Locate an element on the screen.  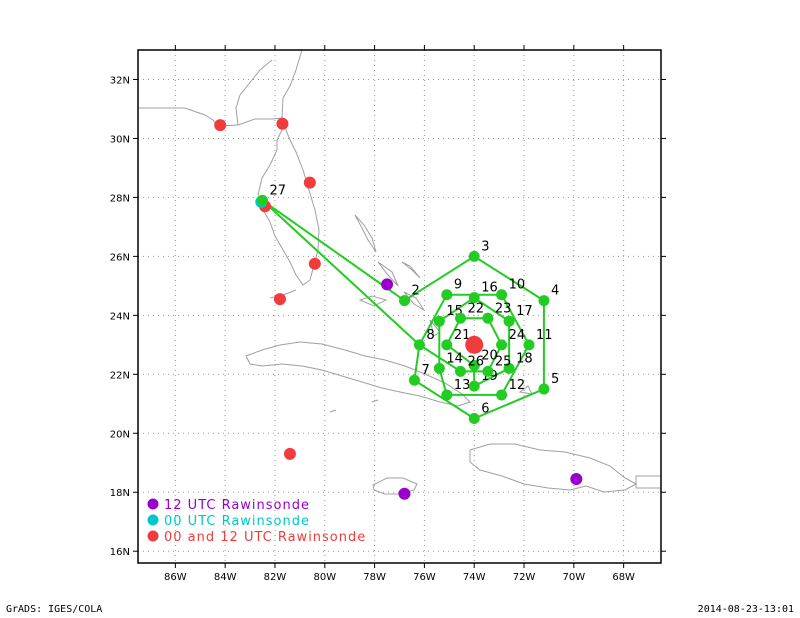
lon-tick-label: 68W is located at coordinates (623, 577).